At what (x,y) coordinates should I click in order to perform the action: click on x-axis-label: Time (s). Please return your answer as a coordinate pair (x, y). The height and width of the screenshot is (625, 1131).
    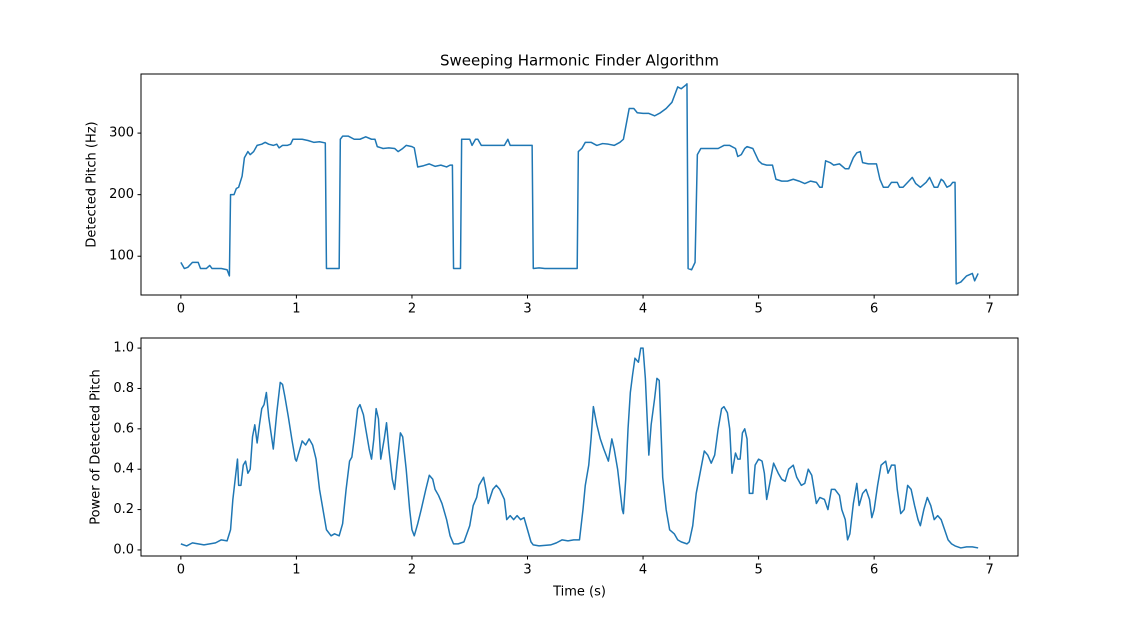
    Looking at the image, I should click on (579, 592).